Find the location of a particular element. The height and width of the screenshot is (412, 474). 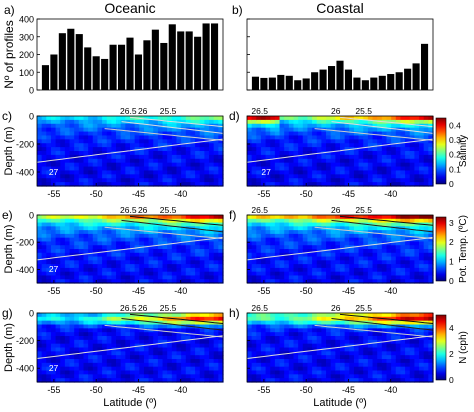

y-axis-label-depth: Depth (m) is located at coordinates (9, 347).